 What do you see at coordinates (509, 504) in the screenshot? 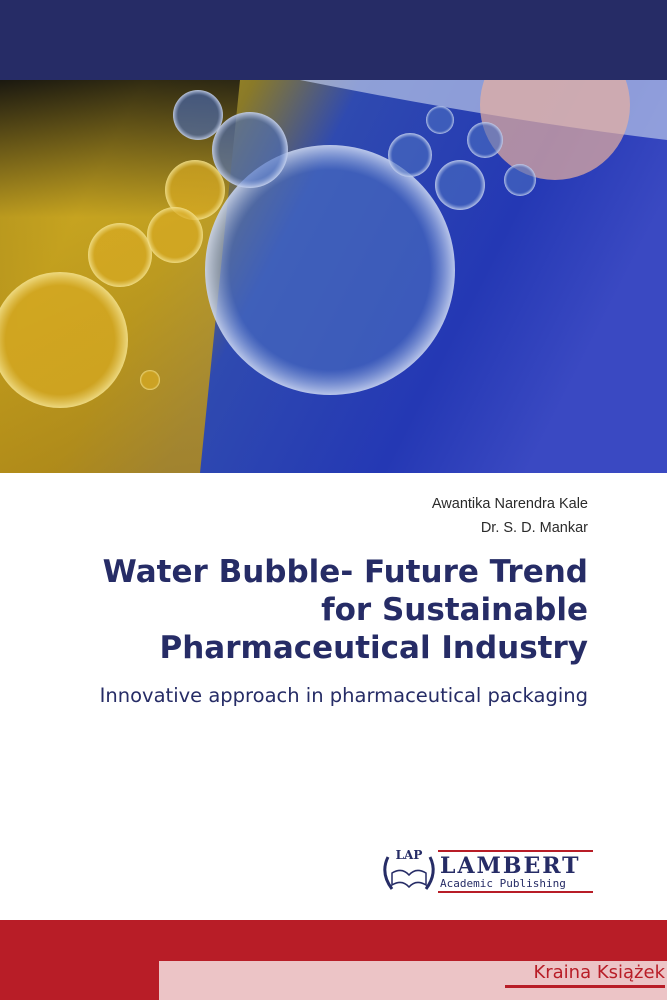
I see `author-1: Awantika Narendra Kale` at bounding box center [509, 504].